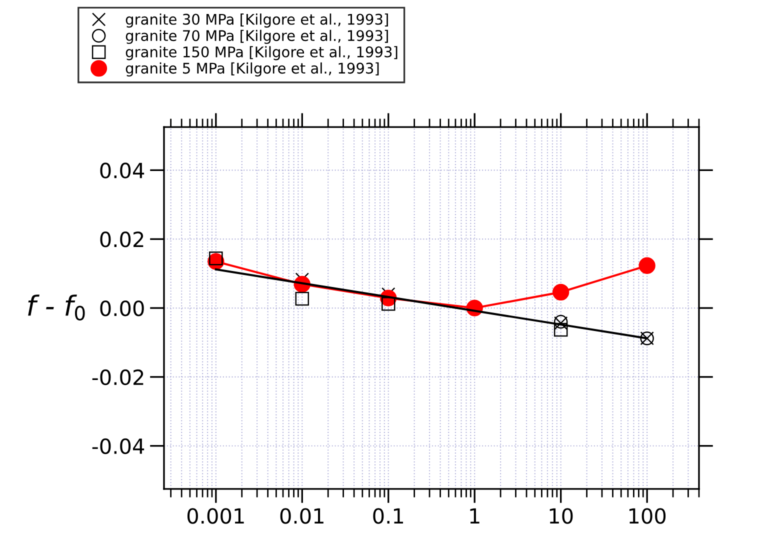 The image size is (761, 555). I want to click on y-tick-label: 0.04, so click(122, 170).